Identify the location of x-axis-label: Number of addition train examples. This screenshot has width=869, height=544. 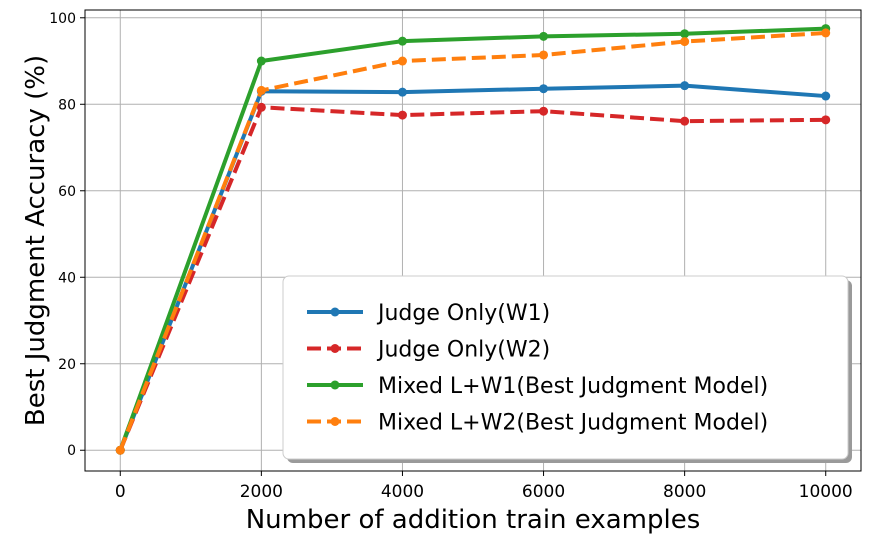
(473, 520).